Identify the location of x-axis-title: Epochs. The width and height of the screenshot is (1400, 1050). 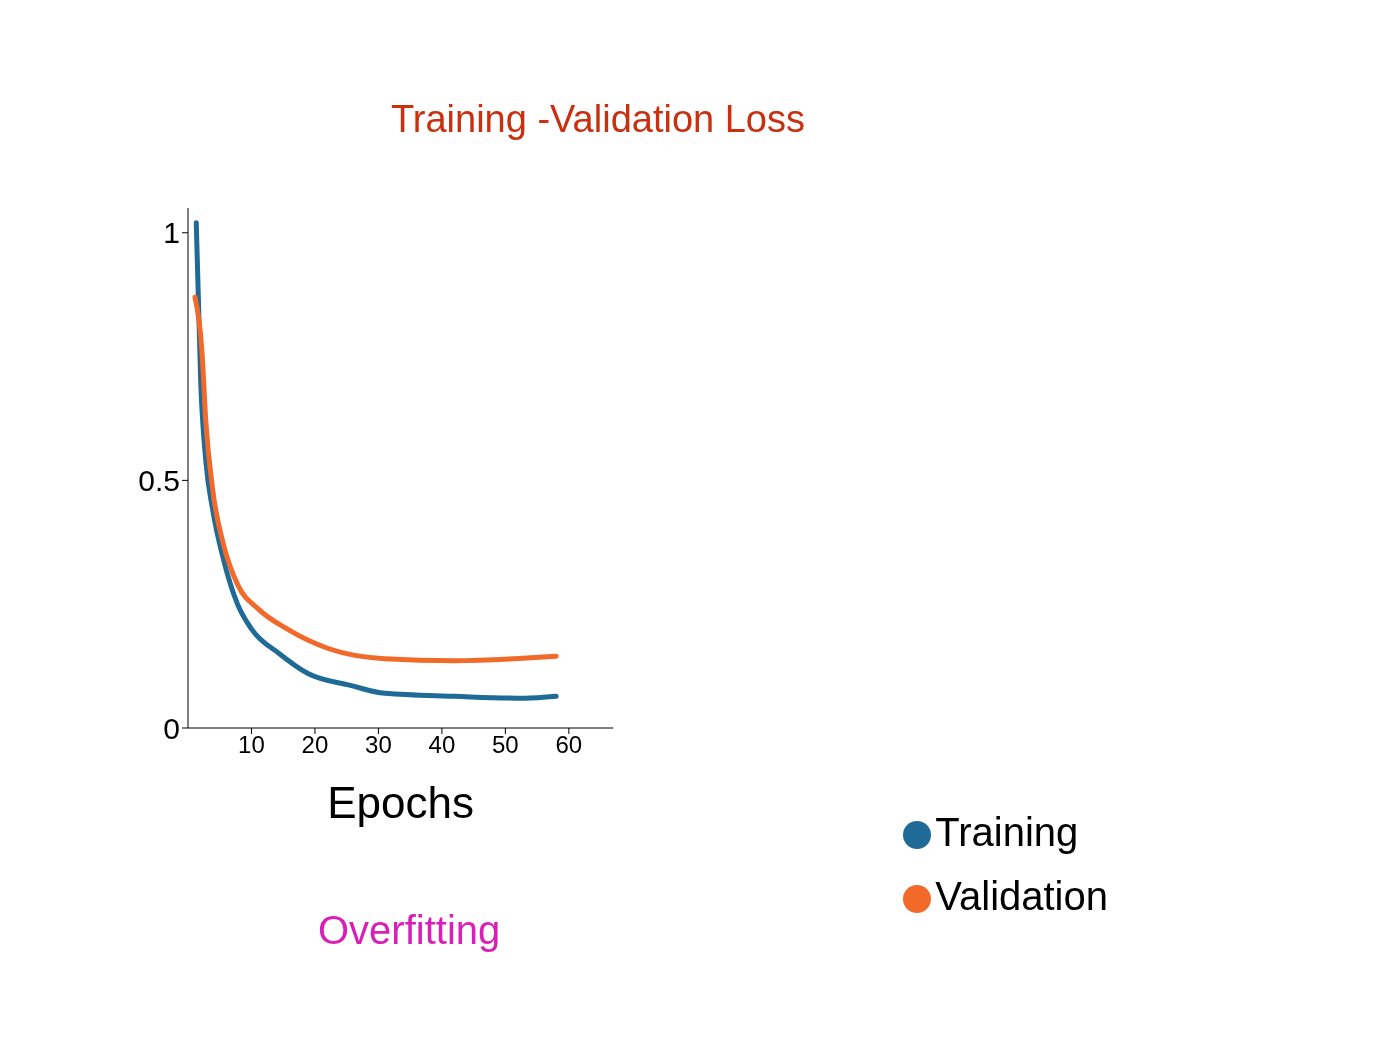
(401, 802).